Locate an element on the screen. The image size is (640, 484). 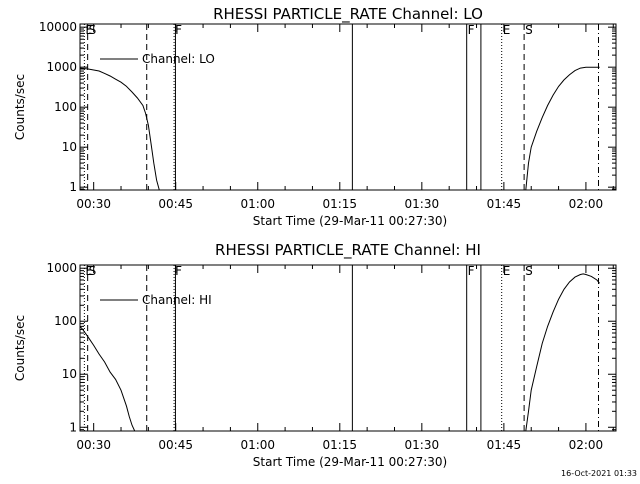
y-tick-label: 10000 is located at coordinates (58, 27).